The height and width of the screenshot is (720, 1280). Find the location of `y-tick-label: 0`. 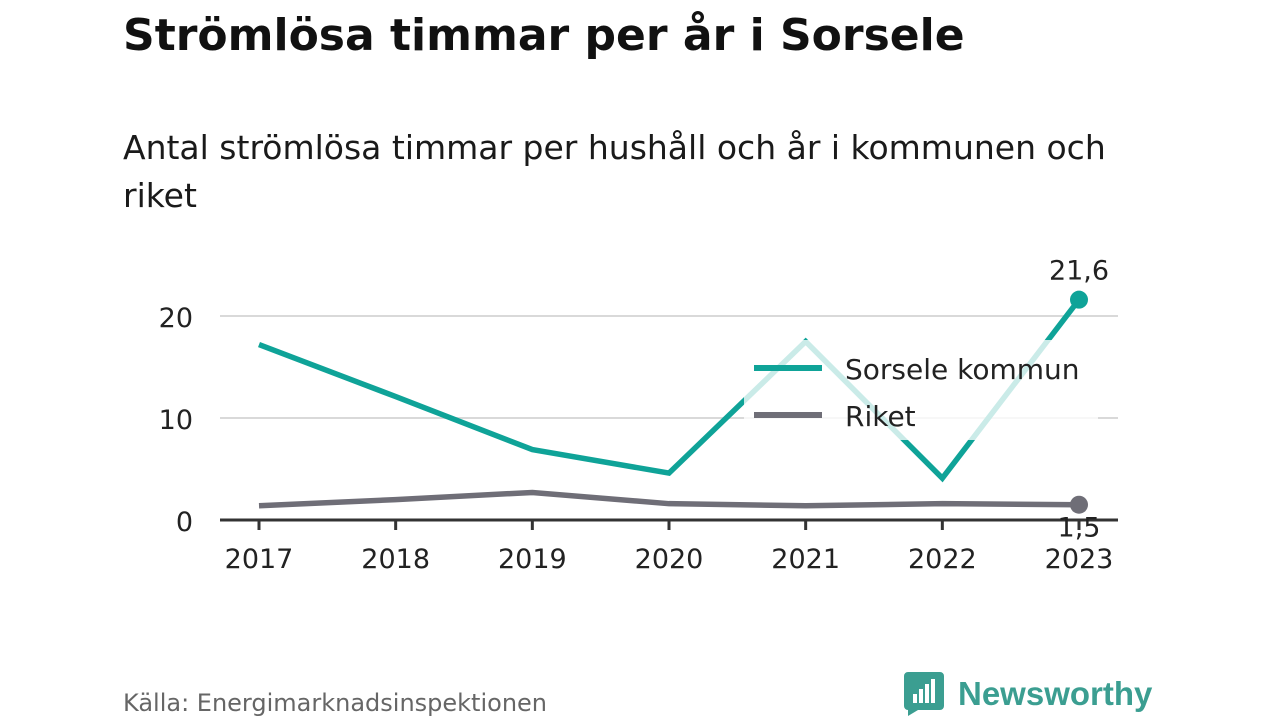

y-tick-label: 0 is located at coordinates (184, 522).